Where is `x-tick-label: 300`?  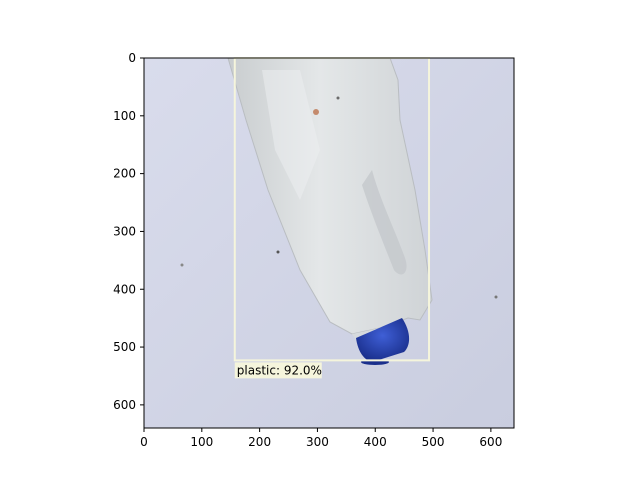
x-tick-label: 300 is located at coordinates (317, 442).